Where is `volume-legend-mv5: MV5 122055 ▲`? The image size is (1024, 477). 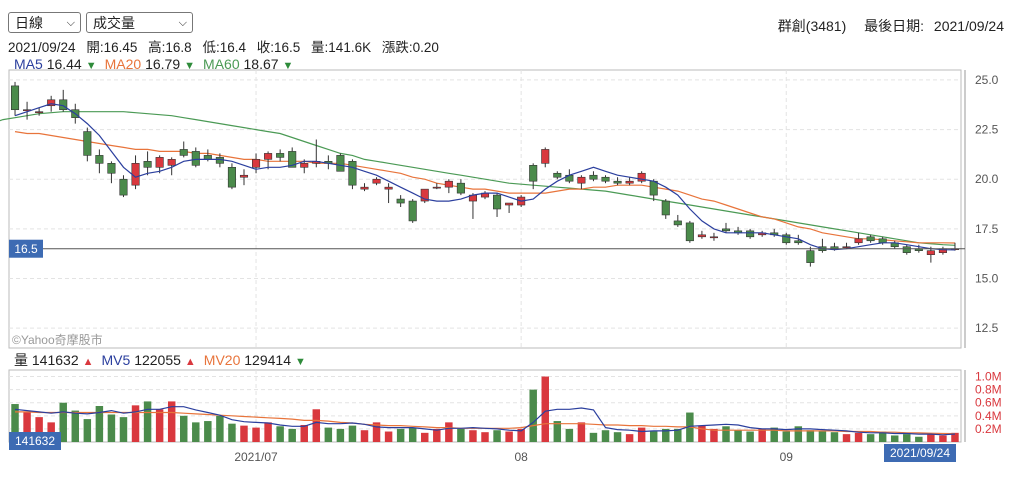 volume-legend-mv5: MV5 122055 ▲ is located at coordinates (149, 360).